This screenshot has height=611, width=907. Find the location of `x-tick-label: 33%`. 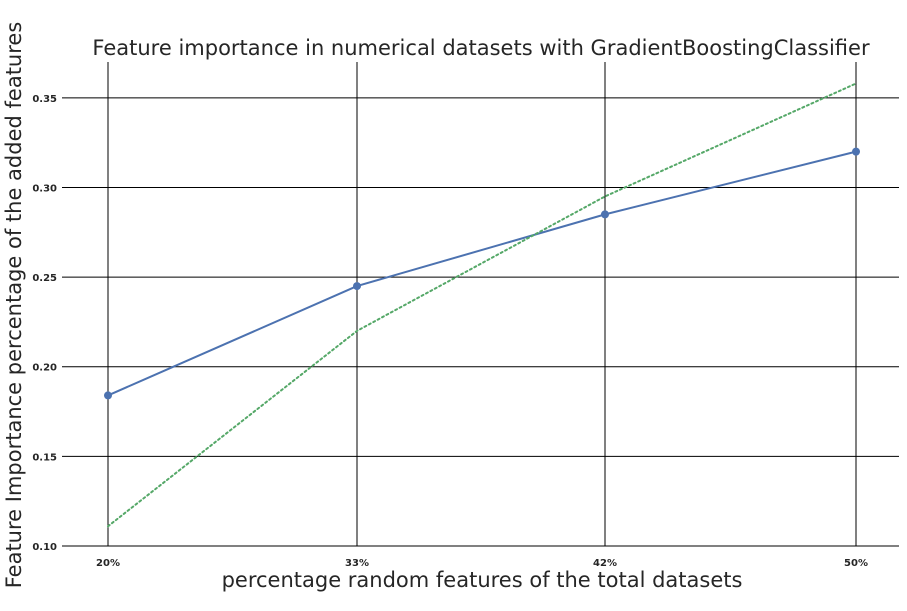

x-tick-label: 33% is located at coordinates (357, 563).